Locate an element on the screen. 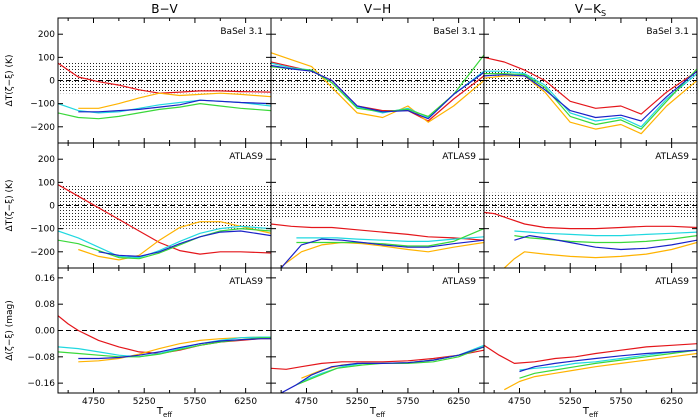 The width and height of the screenshot is (700, 420). panel-r1-c2: ATLAS9 is located at coordinates (590, 205).